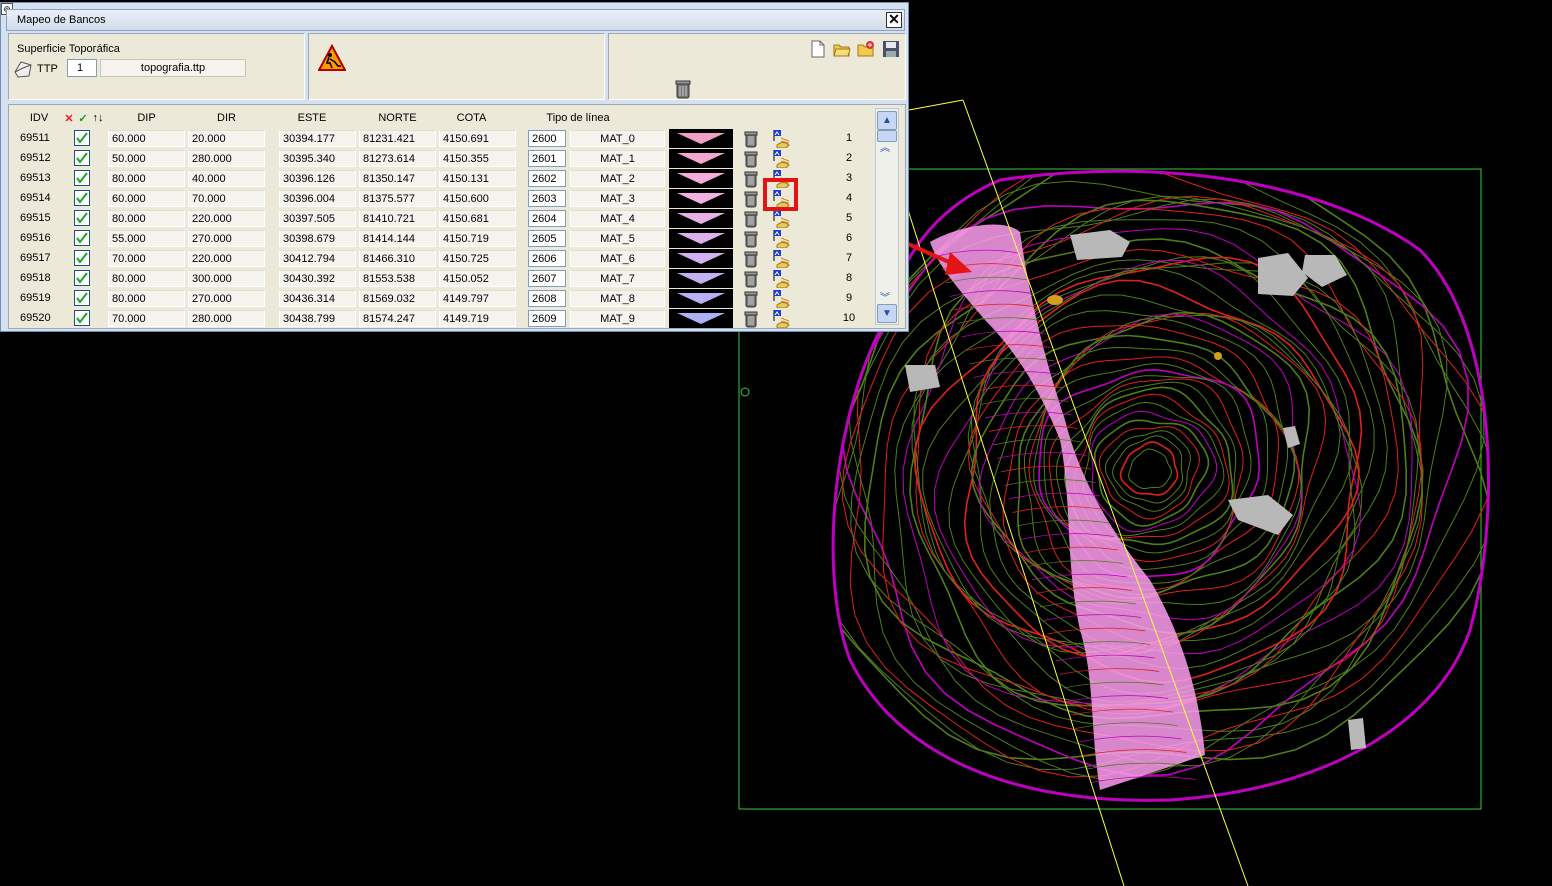  I want to click on norte-field: 81466.310, so click(397, 258).